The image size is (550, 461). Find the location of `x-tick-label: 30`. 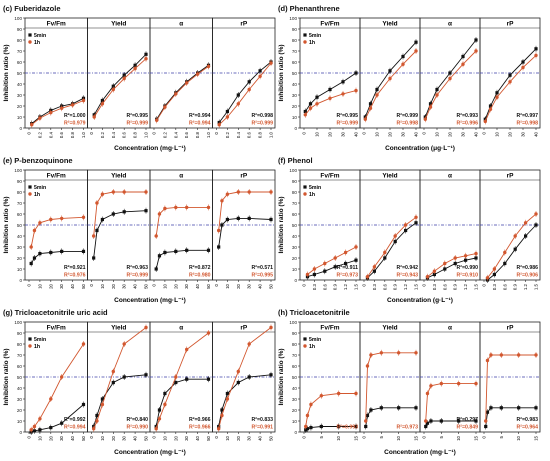

x-tick-label: 30 is located at coordinates (343, 133).